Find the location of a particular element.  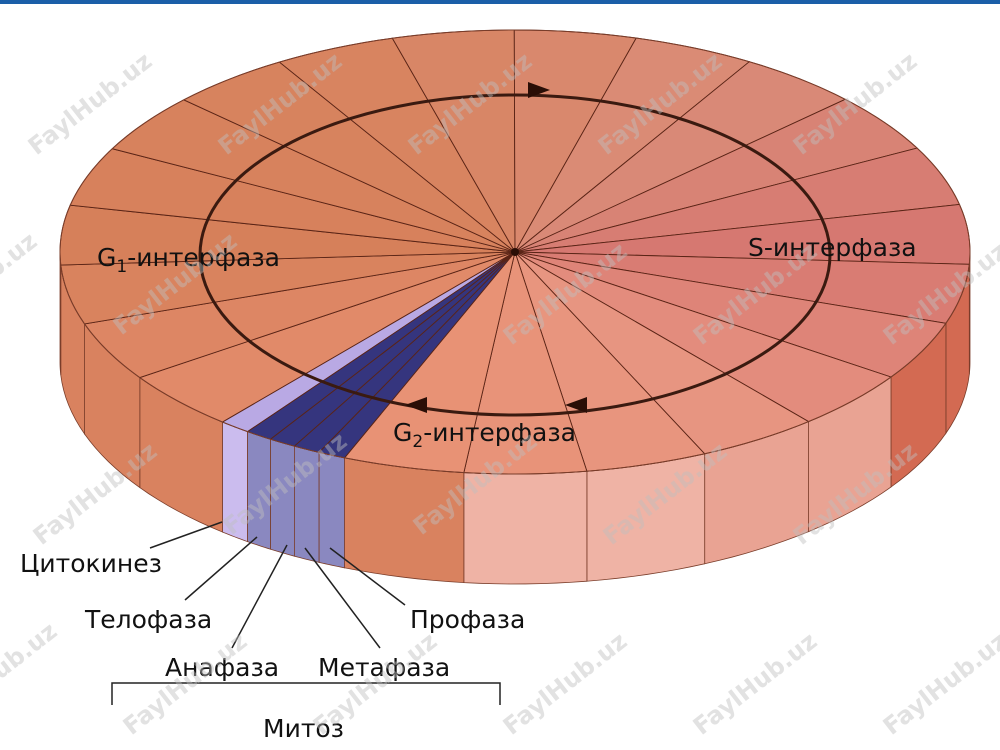

side-face is located at coordinates (60, 313).